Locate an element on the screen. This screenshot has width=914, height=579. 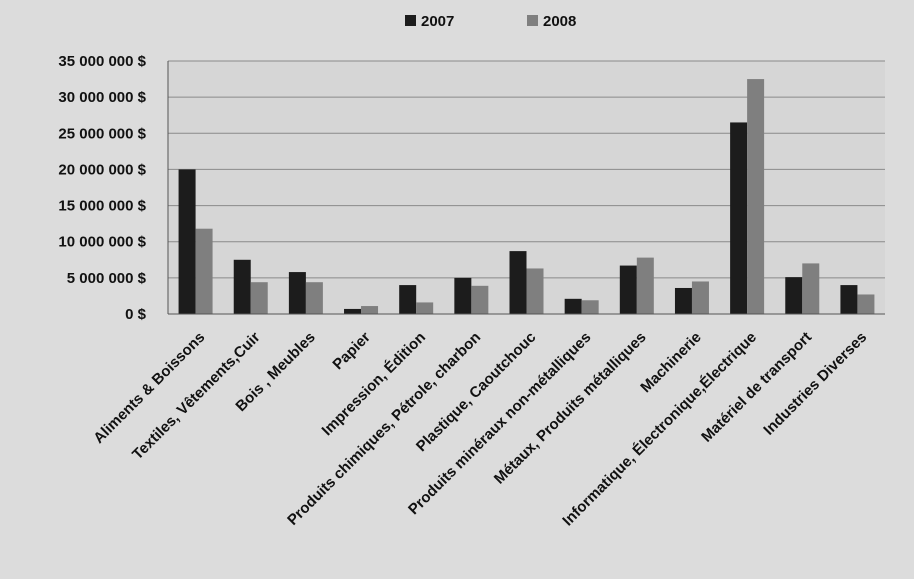
y-tick-label: 20 000 000 $ is located at coordinates (102, 169).